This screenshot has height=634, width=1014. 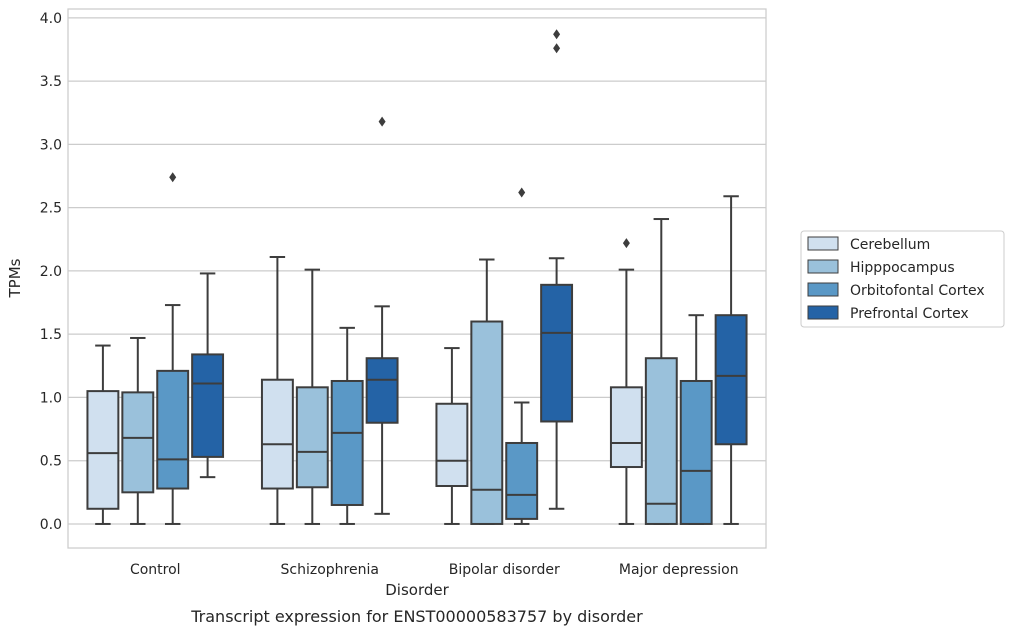 I want to click on legend-label: Prefrontal Cortex, so click(x=909, y=314).